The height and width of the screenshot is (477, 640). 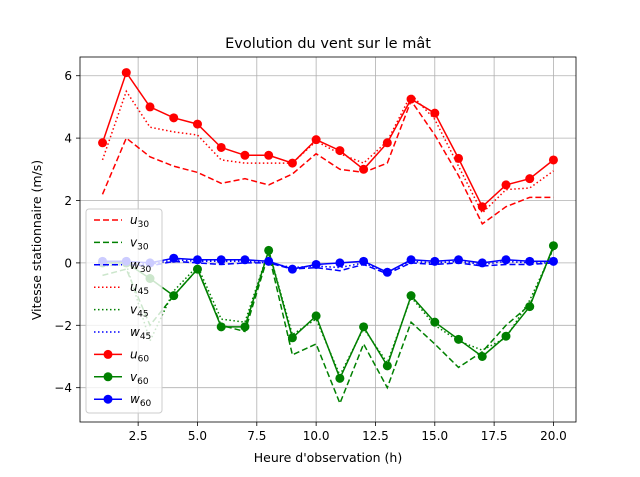 What do you see at coordinates (108, 399) in the screenshot?
I see `legend-marker-w60` at bounding box center [108, 399].